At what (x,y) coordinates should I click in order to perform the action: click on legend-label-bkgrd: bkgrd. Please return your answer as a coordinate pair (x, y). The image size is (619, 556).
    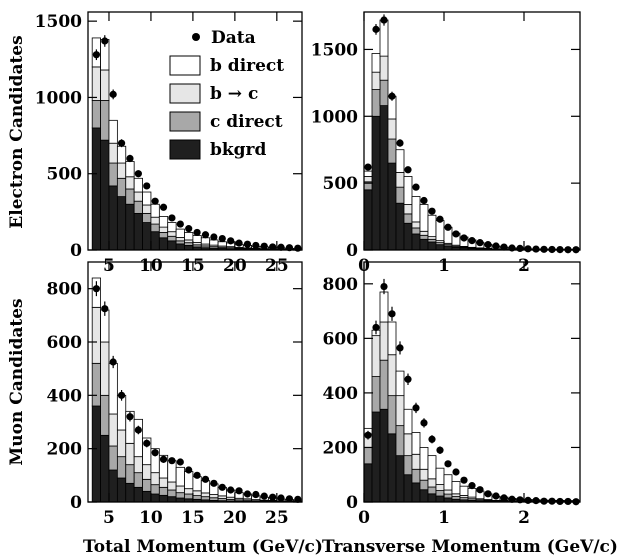
    Looking at the image, I should click on (238, 150).